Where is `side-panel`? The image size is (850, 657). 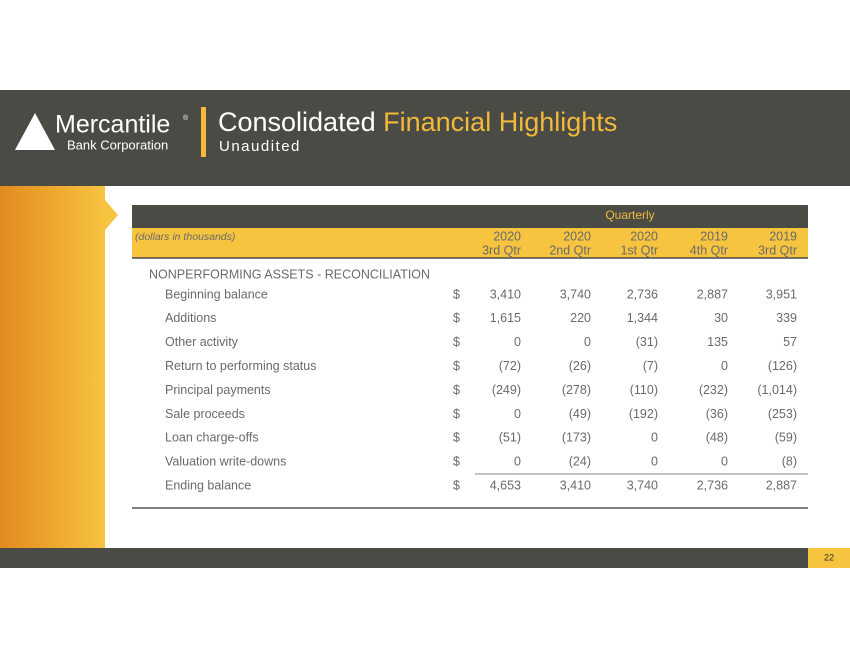 side-panel is located at coordinates (52, 367).